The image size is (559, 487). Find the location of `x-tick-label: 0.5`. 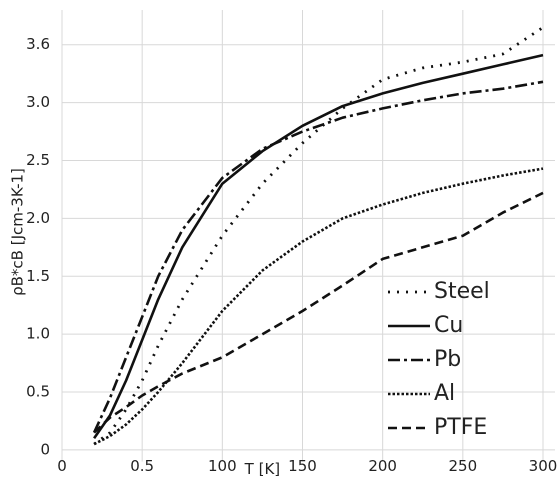

x-tick-label: 0.5 is located at coordinates (142, 466).